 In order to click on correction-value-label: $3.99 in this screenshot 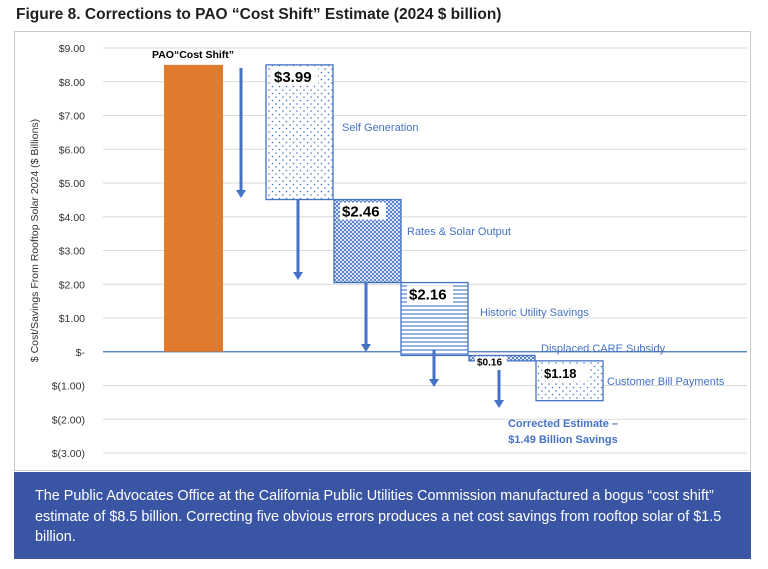, I will do `click(293, 77)`.